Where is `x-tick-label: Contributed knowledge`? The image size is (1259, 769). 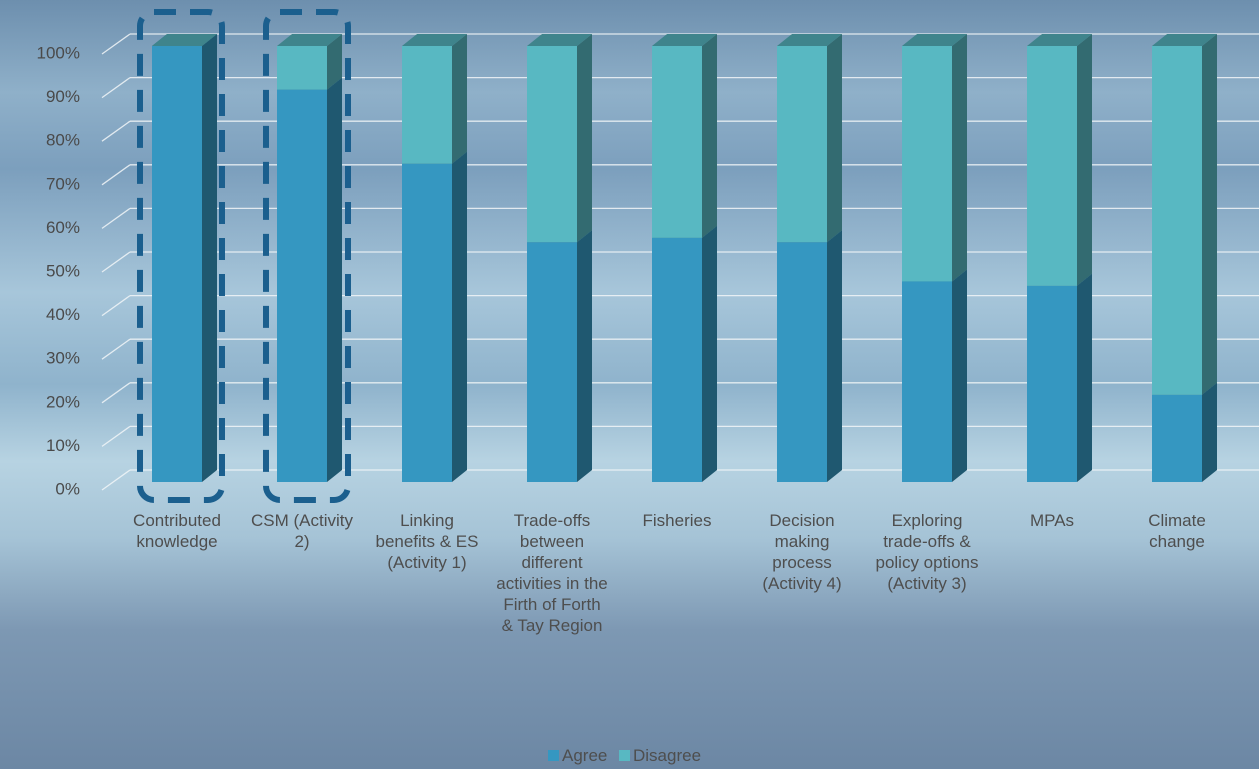 x-tick-label: Contributed knowledge is located at coordinates (177, 531).